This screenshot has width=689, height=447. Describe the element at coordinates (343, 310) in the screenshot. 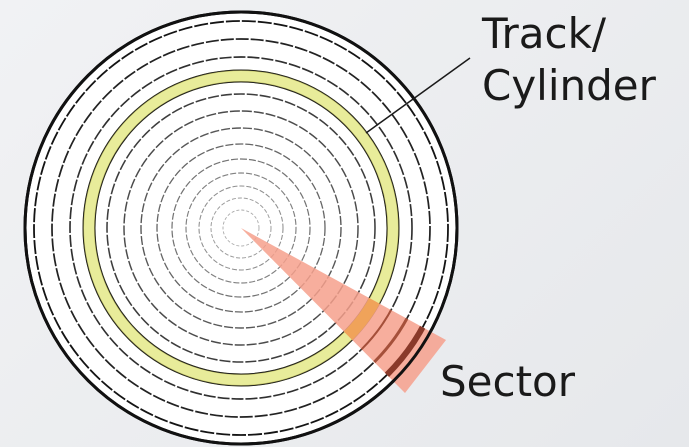

I see `sector-wedge` at that location.